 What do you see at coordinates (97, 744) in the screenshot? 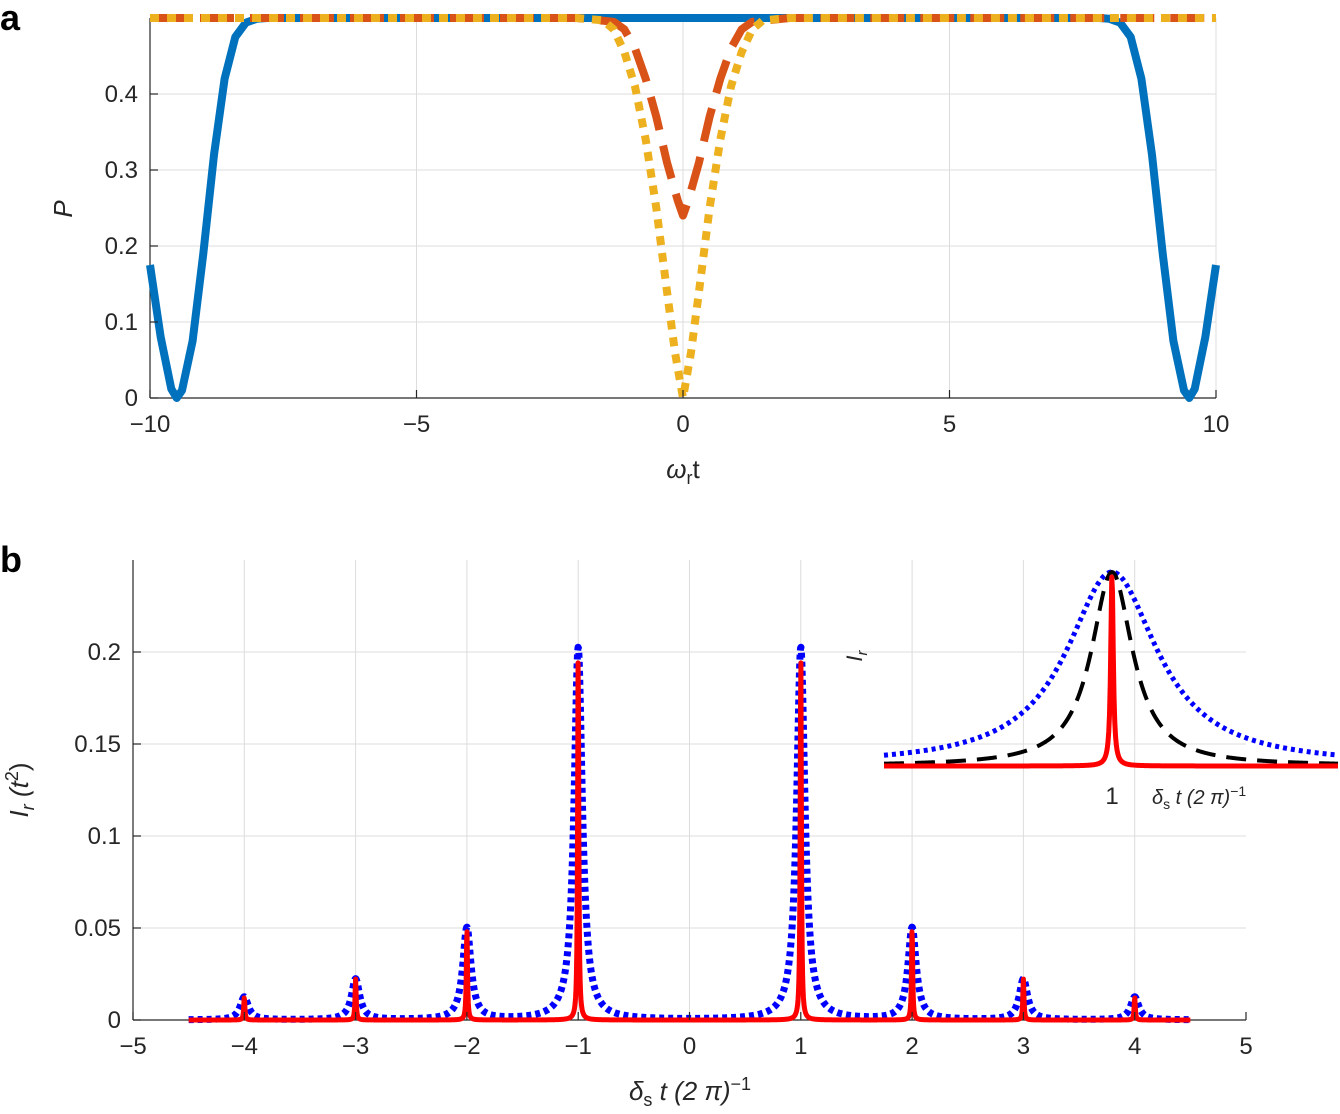
I see `chart-b-ytick-label: 0.15` at bounding box center [97, 744].